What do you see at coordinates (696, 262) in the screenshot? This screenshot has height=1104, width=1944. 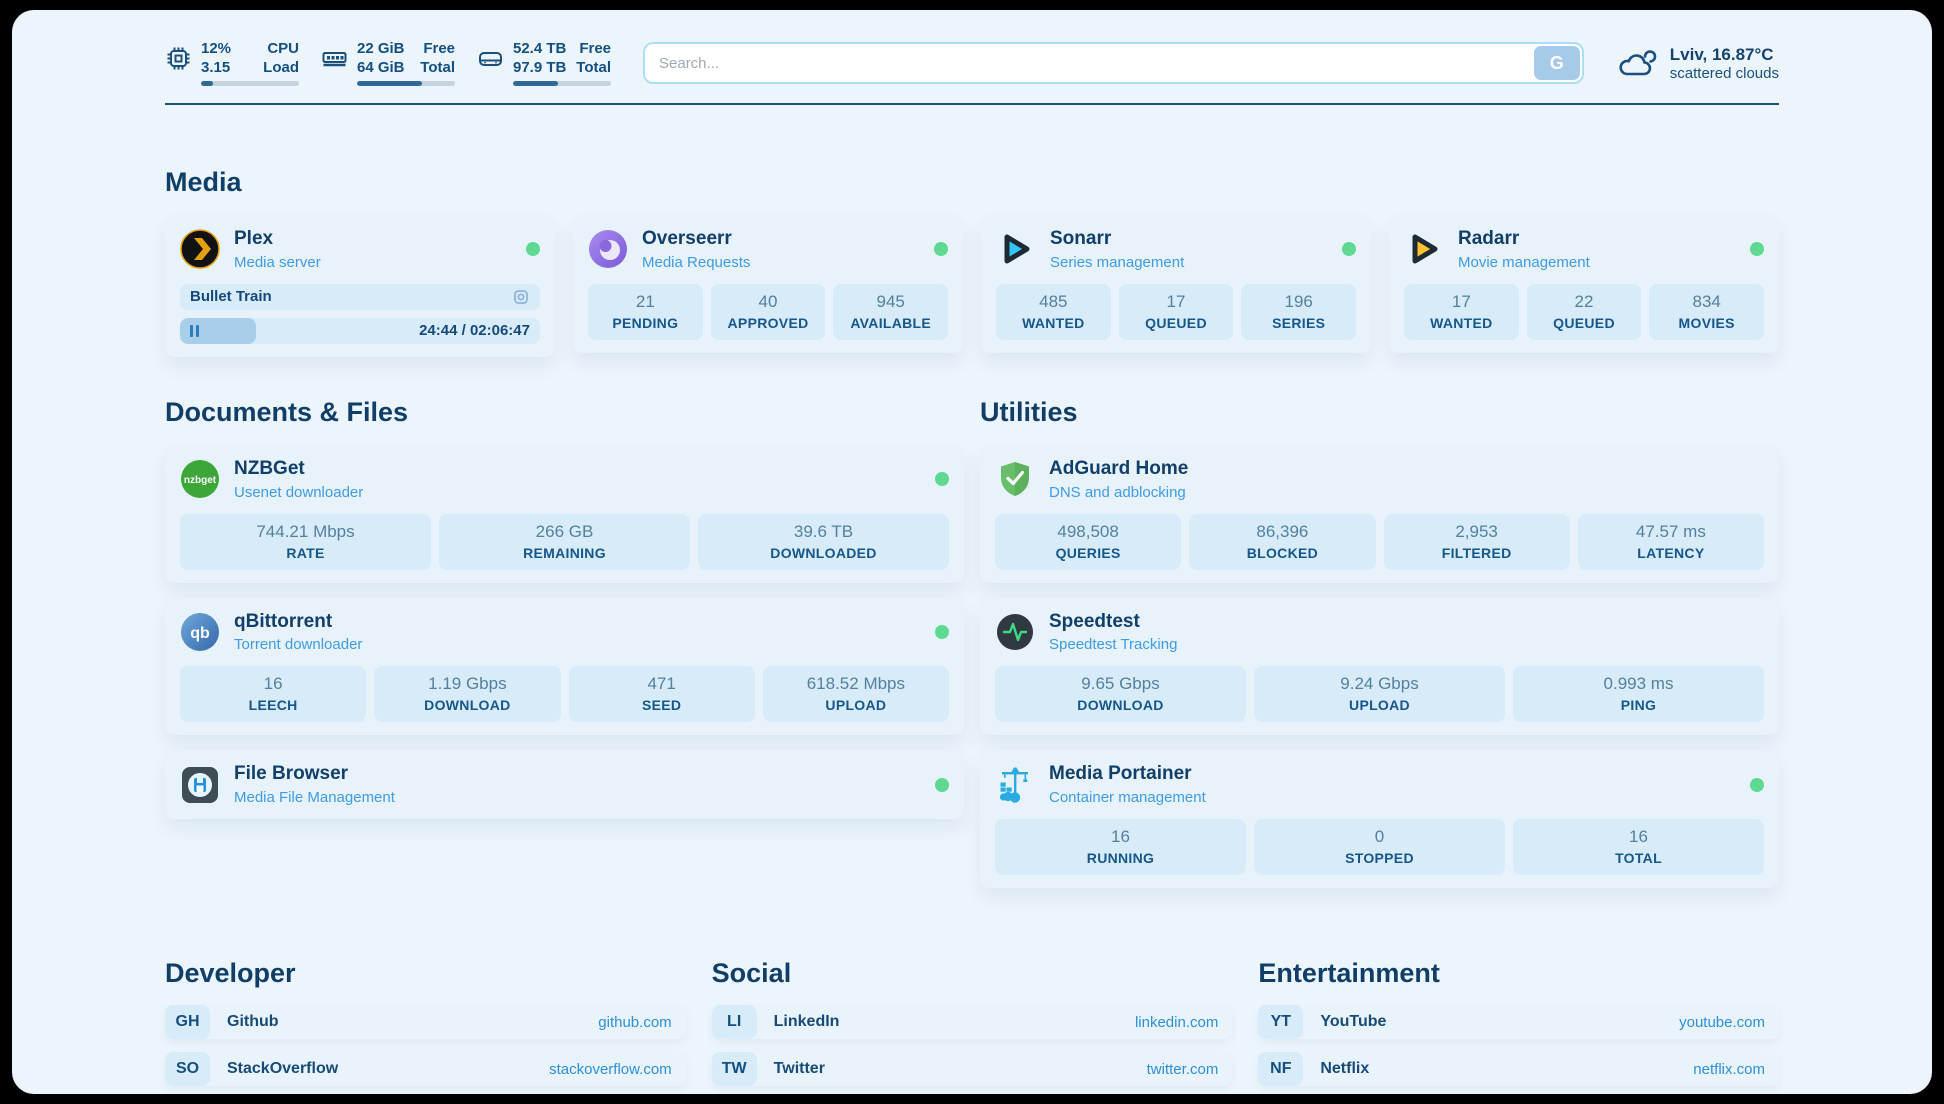 I see `app-subtitle: Media Requests` at bounding box center [696, 262].